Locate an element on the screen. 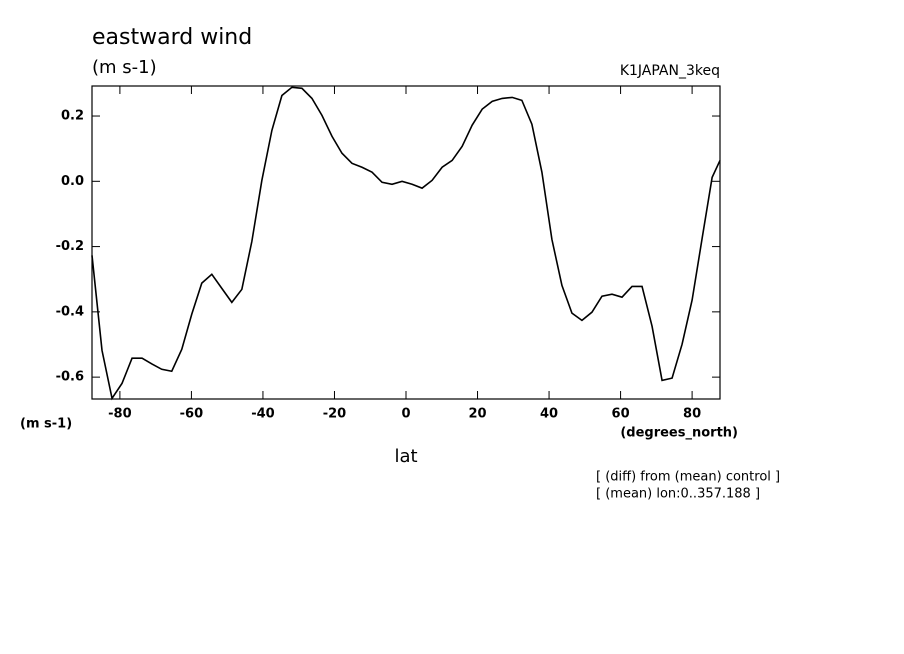  x-tick-label: -40 is located at coordinates (263, 414).